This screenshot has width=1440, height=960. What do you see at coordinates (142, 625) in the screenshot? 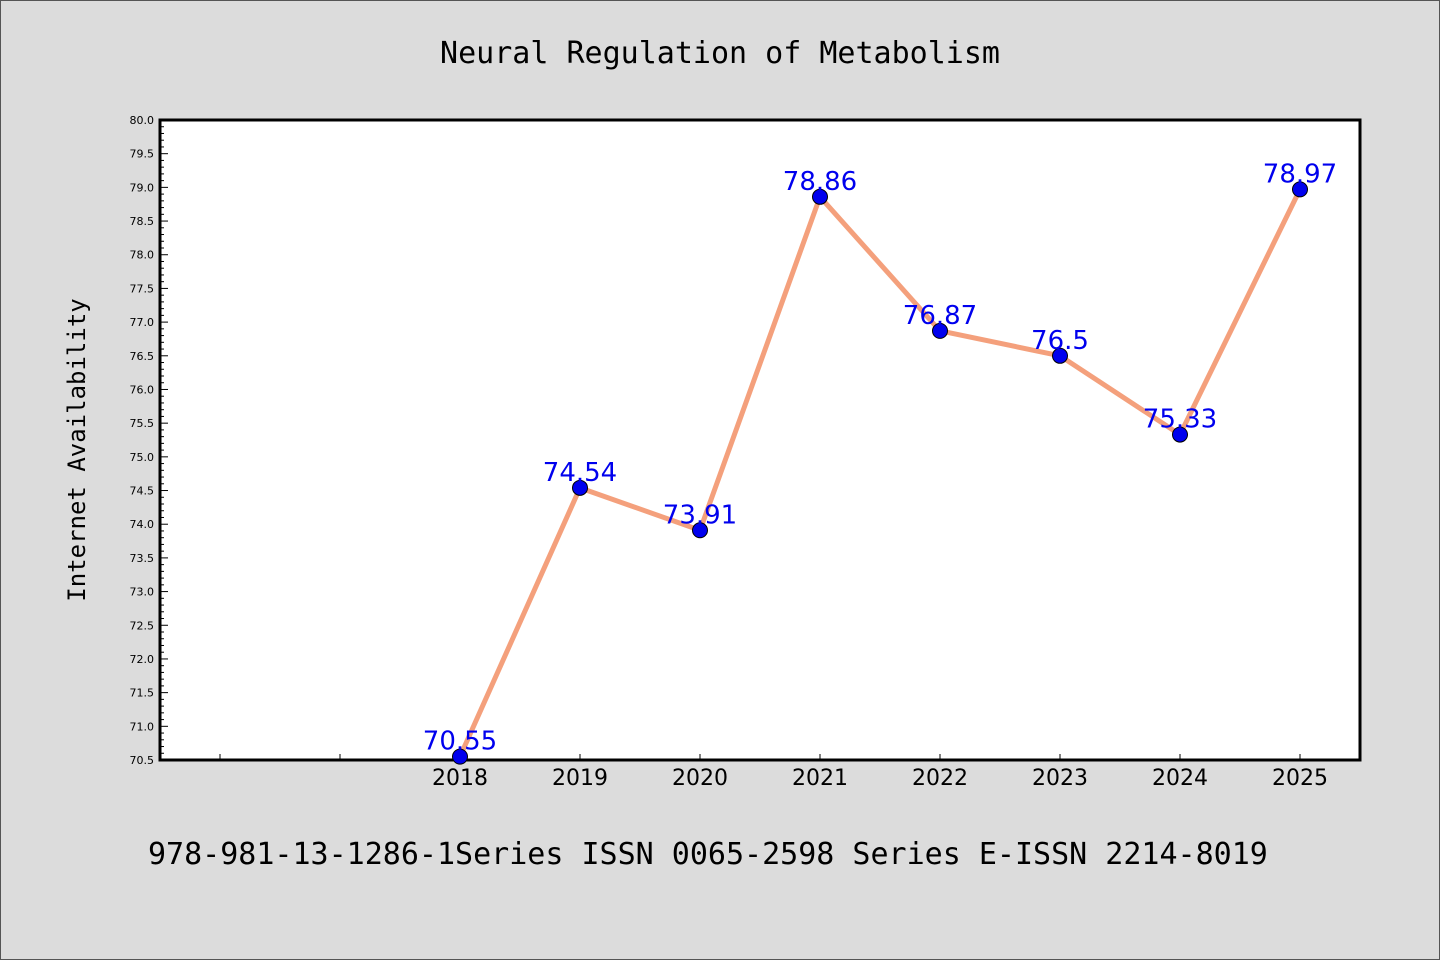
I see `y-tick-label: 72.5` at bounding box center [142, 625].